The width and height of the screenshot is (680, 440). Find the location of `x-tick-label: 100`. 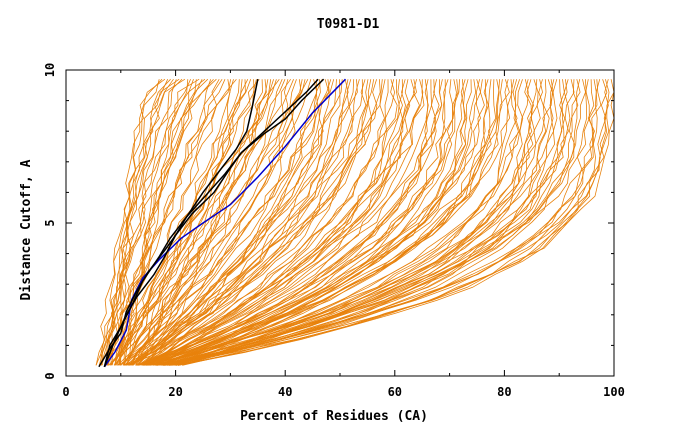

x-tick-label: 100 is located at coordinates (614, 392).